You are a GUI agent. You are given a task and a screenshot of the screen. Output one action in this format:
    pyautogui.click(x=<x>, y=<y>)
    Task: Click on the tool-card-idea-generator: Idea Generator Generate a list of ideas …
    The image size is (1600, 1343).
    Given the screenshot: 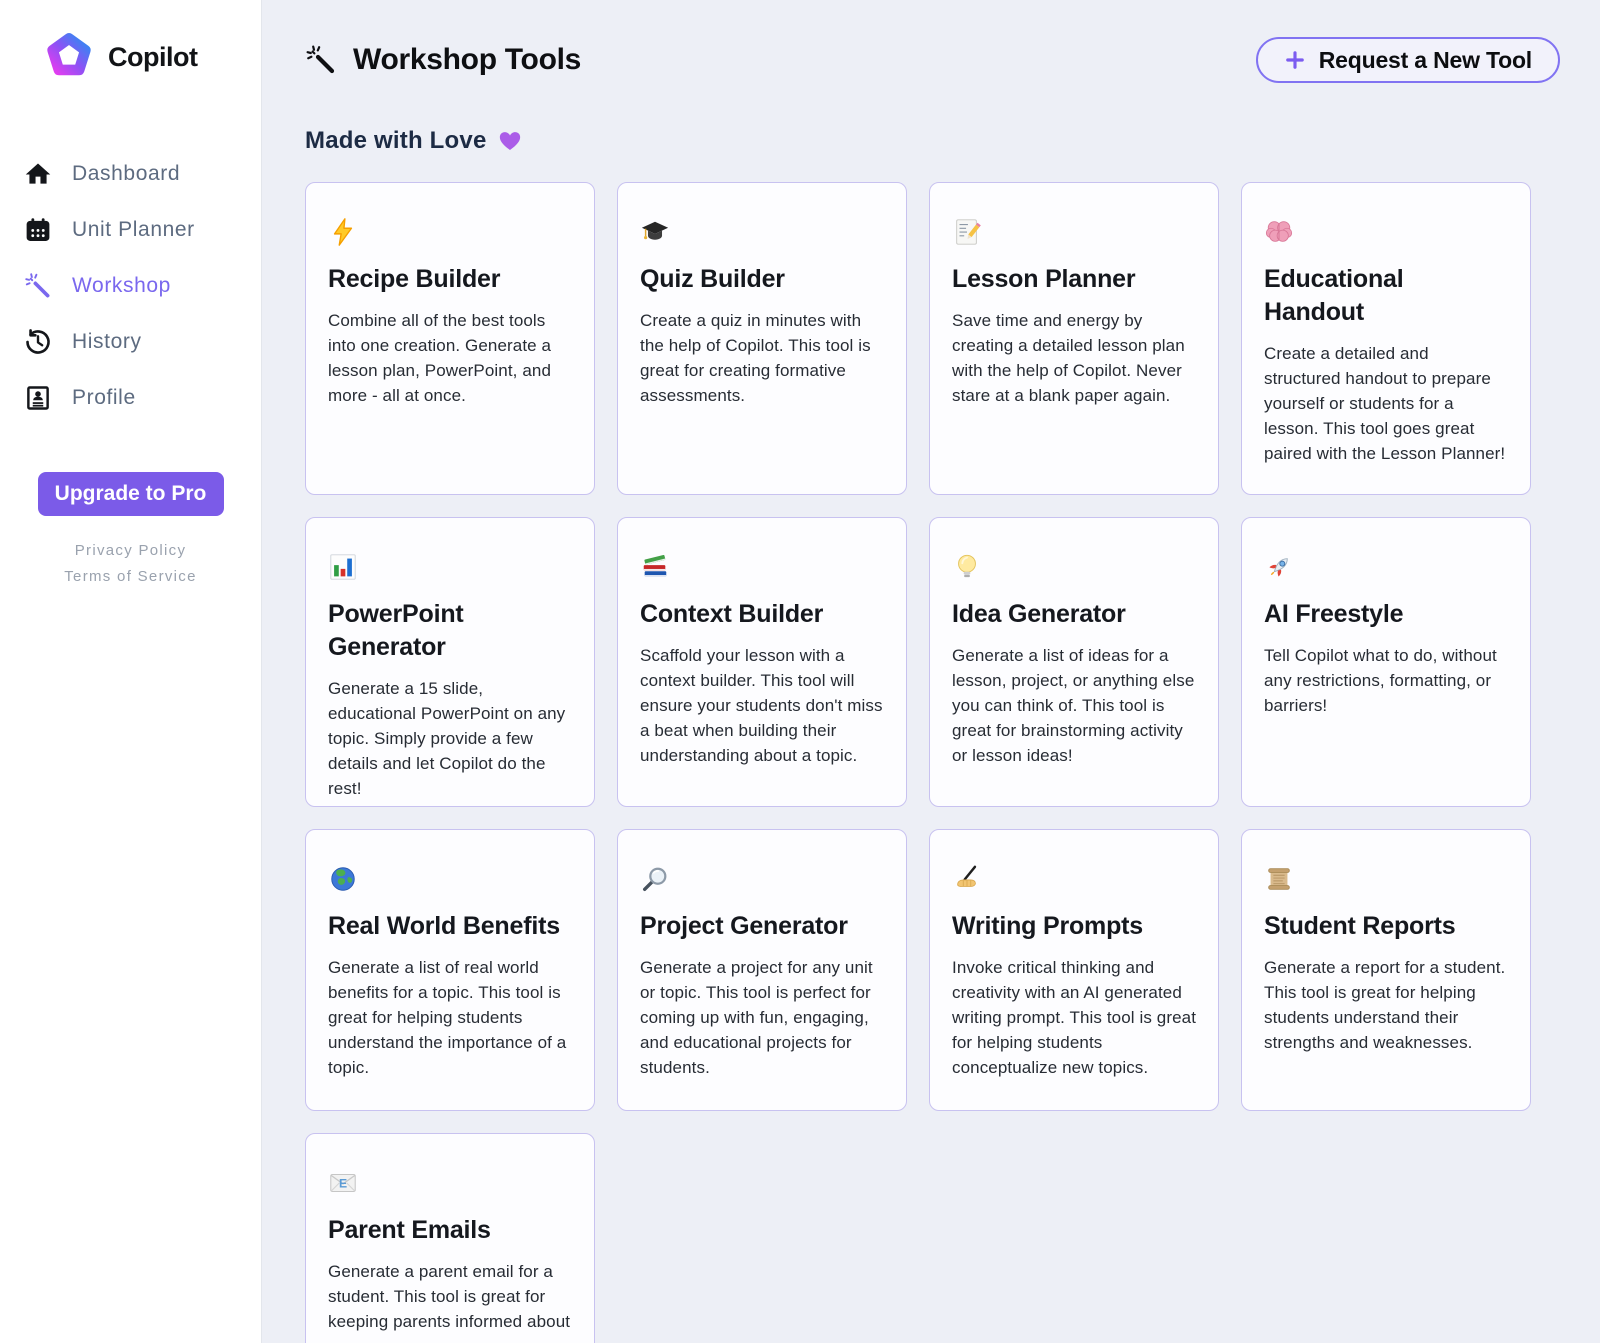 What is the action you would take?
    pyautogui.click(x=1074, y=662)
    